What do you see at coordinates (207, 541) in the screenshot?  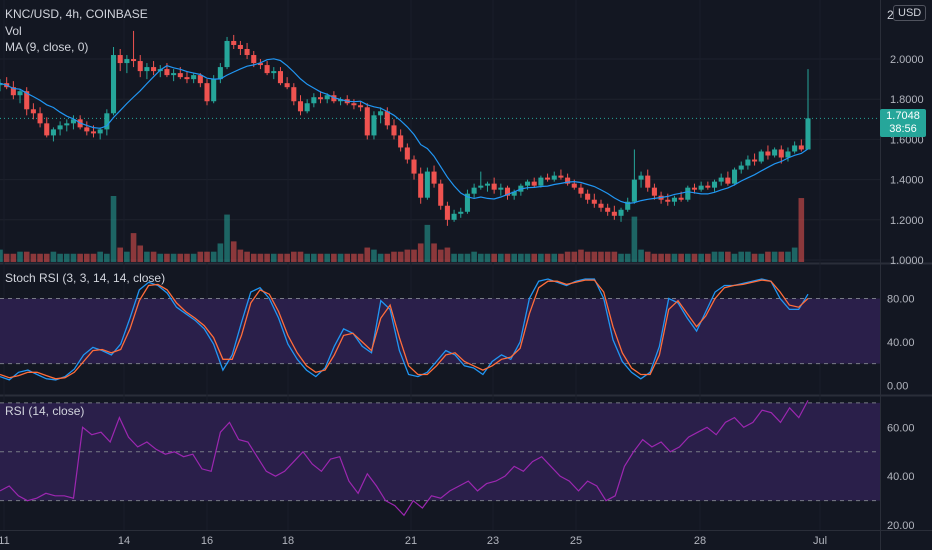 I see `time-tick-label: 16` at bounding box center [207, 541].